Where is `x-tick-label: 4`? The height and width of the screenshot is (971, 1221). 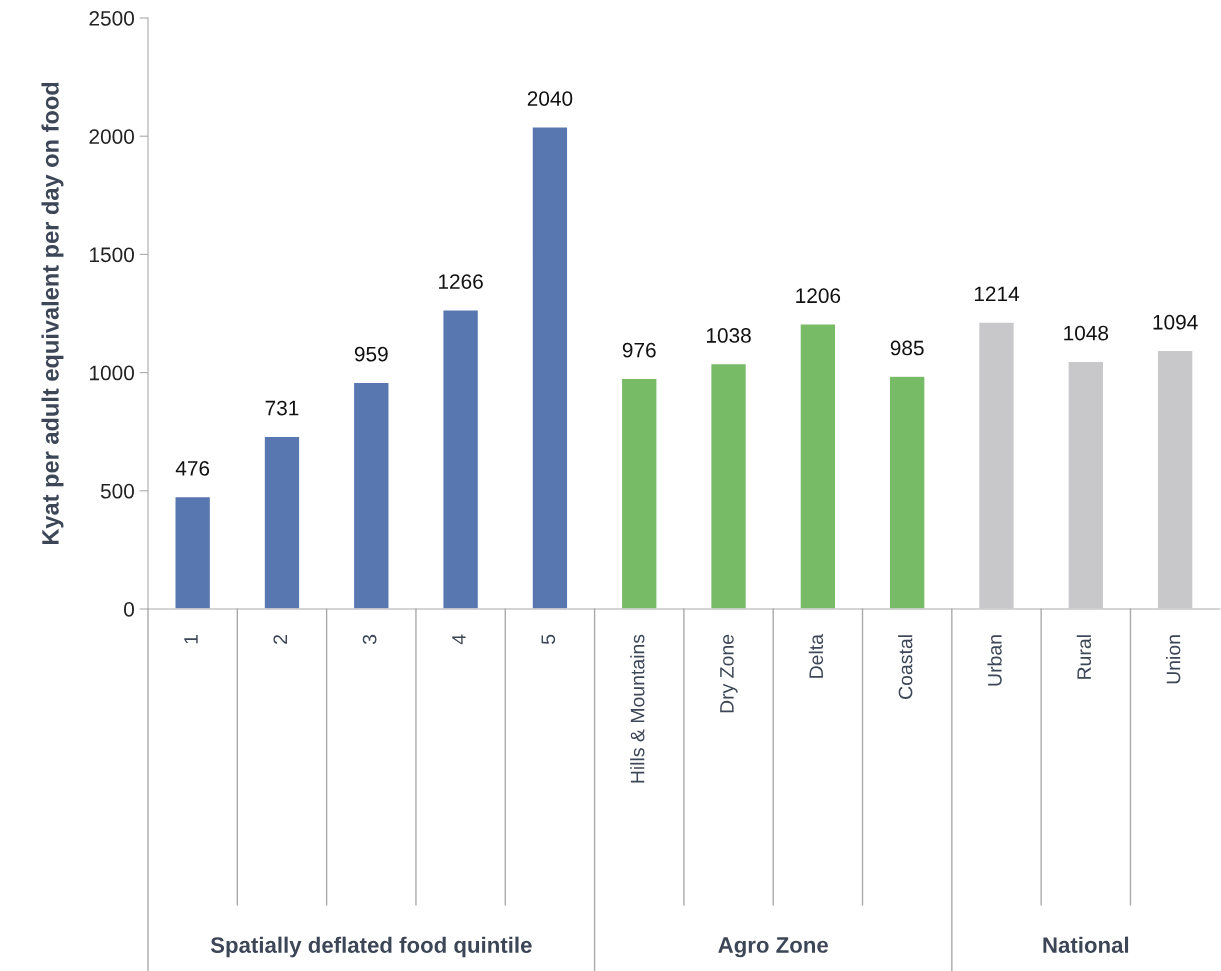 x-tick-label: 4 is located at coordinates (459, 639).